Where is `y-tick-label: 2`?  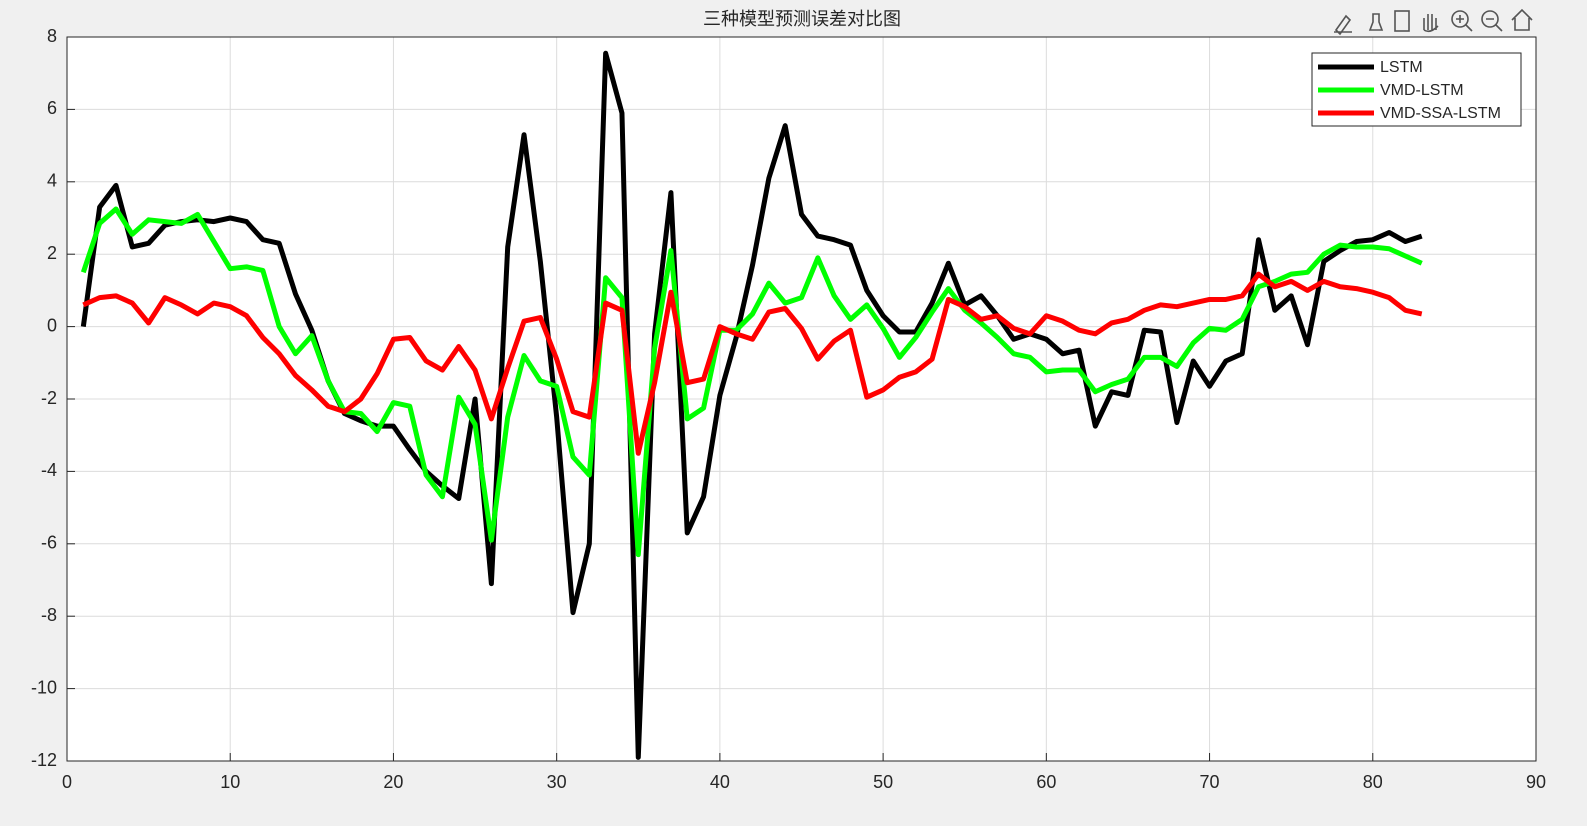
y-tick-label: 2 is located at coordinates (52, 253).